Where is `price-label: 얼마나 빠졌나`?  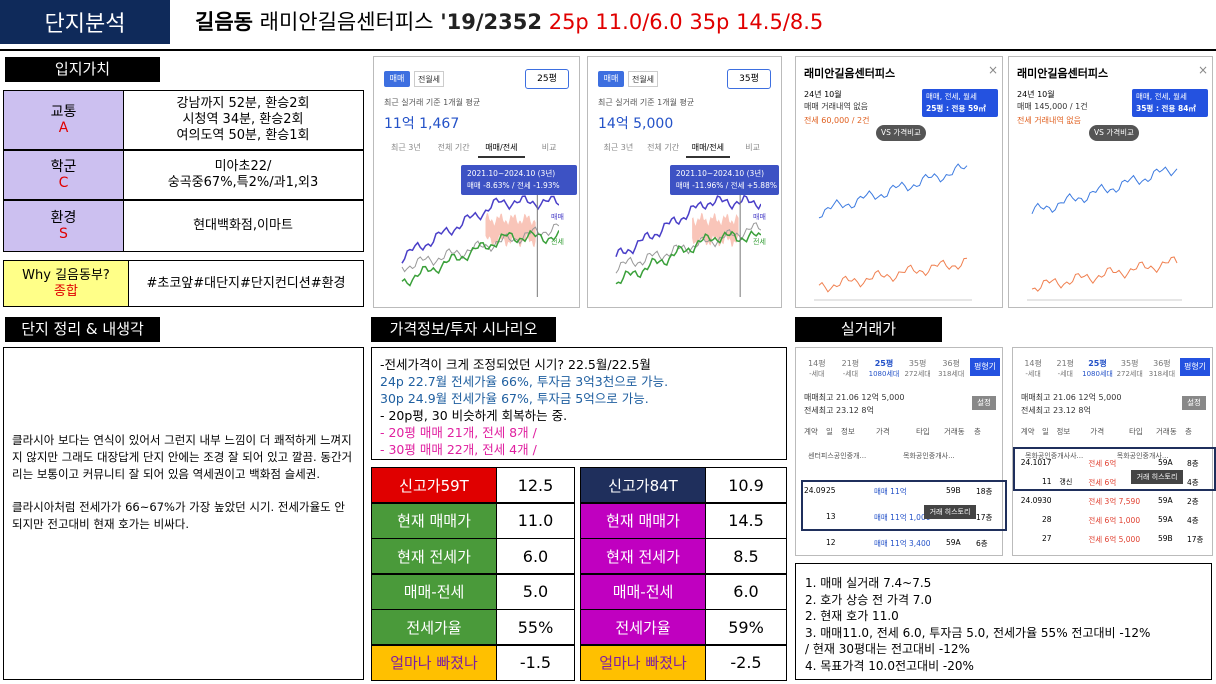
price-label: 얼마나 빠졌나 is located at coordinates (434, 662).